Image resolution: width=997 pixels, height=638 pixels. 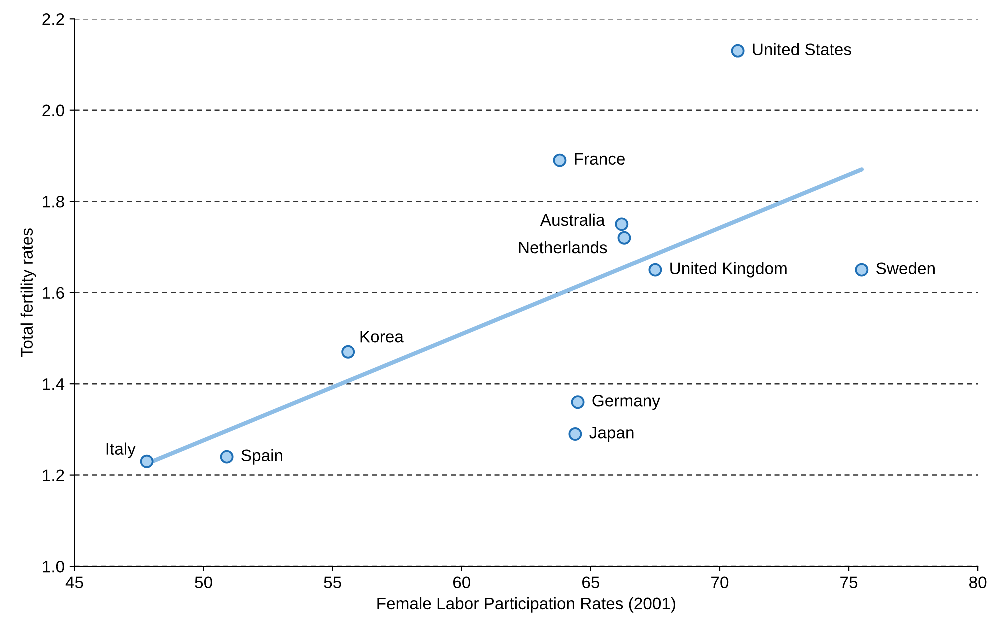 What do you see at coordinates (53, 293) in the screenshot?
I see `y-tick-label: 1.6` at bounding box center [53, 293].